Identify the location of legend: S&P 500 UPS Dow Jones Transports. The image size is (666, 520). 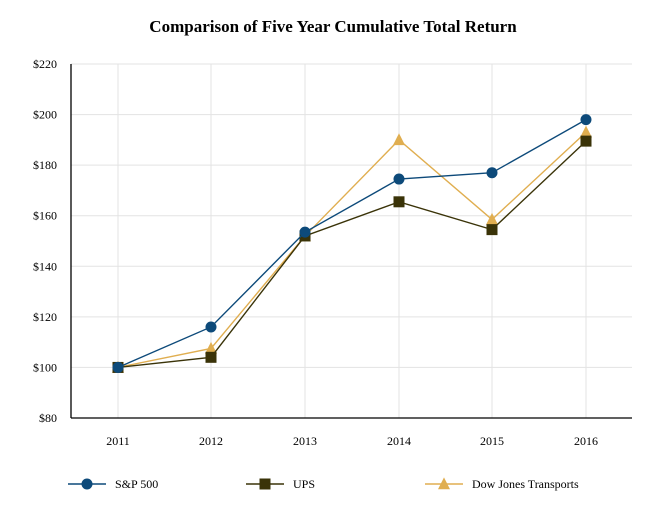
(323, 484).